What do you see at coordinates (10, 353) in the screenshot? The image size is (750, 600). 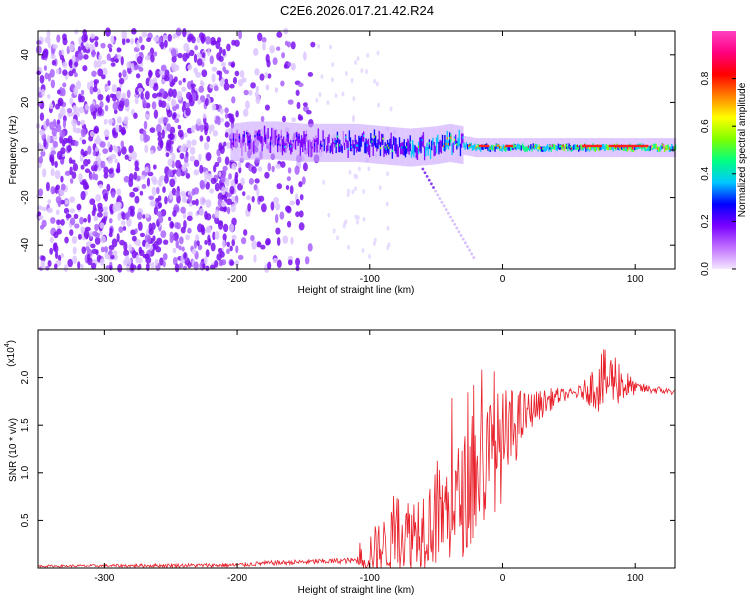 I see `snr-y-scale-factor: (x104)` at bounding box center [10, 353].